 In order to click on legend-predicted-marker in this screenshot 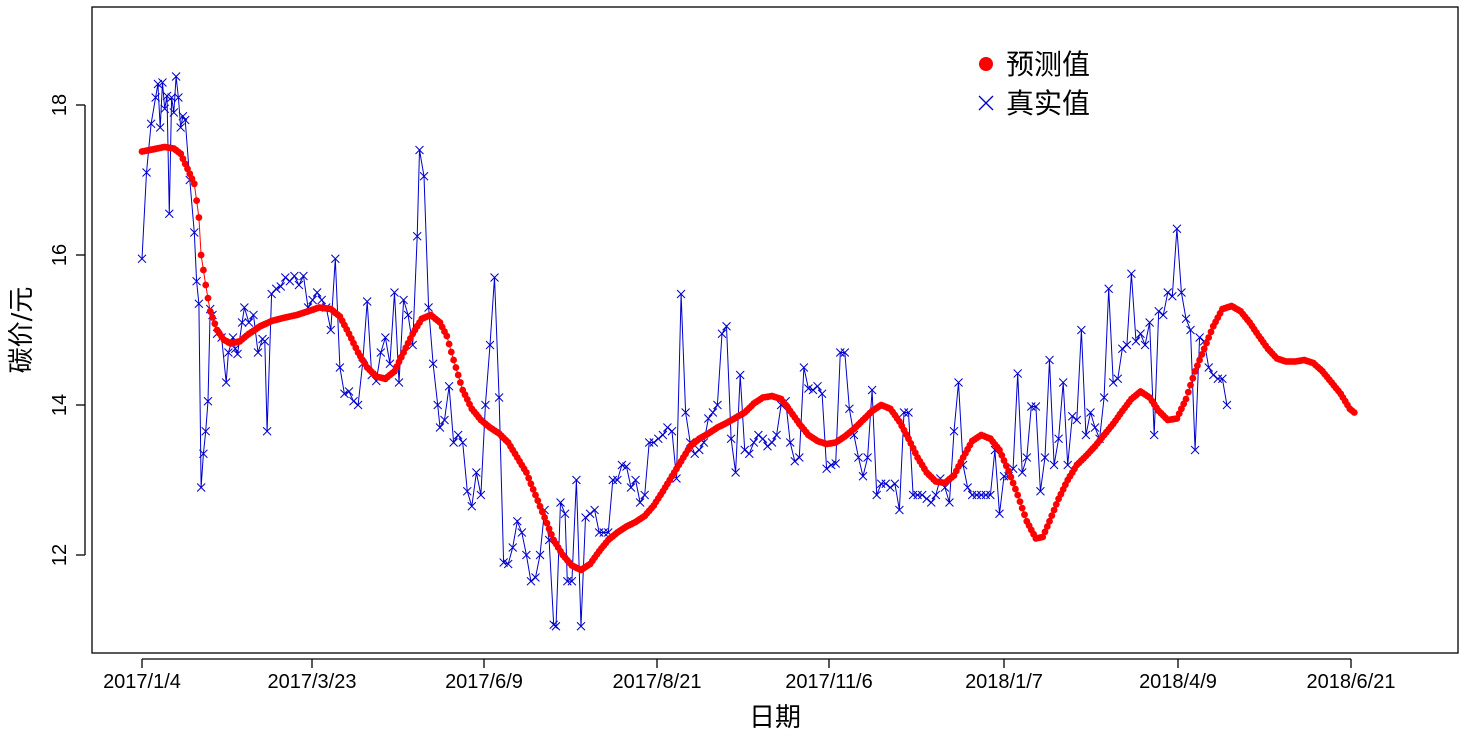, I will do `click(986, 64)`.